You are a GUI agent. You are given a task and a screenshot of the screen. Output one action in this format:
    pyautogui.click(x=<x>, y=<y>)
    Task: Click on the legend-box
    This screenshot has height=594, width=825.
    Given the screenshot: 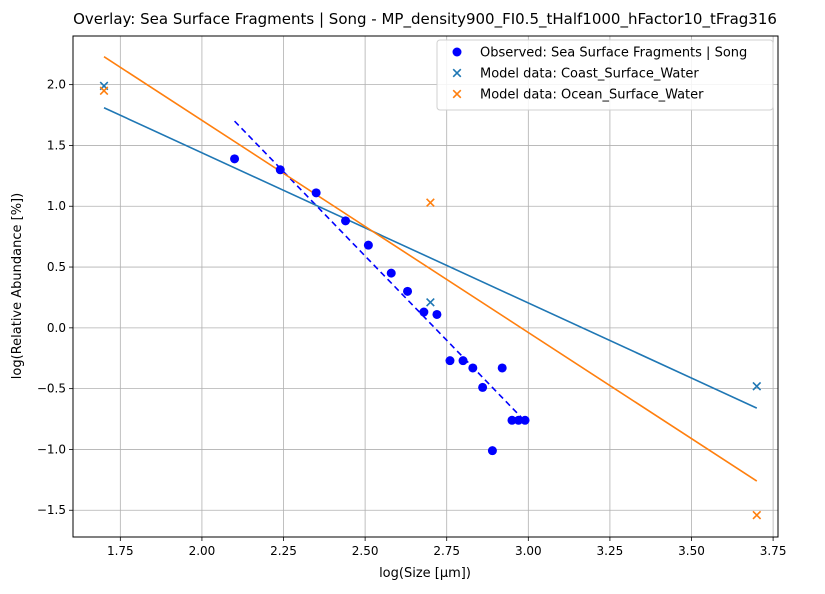 What is the action you would take?
    pyautogui.click(x=605, y=75)
    